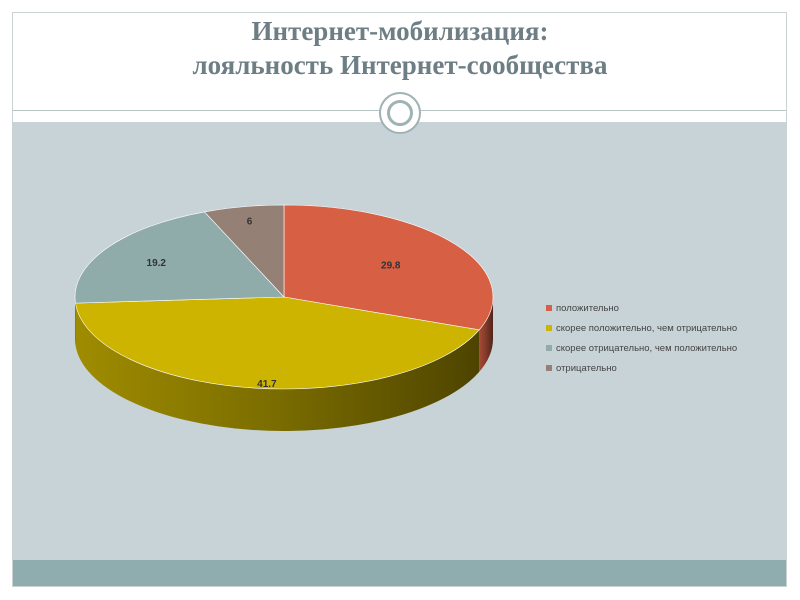 This screenshot has height=600, width=800. Describe the element at coordinates (399, 573) in the screenshot. I see `footer-bar` at that location.